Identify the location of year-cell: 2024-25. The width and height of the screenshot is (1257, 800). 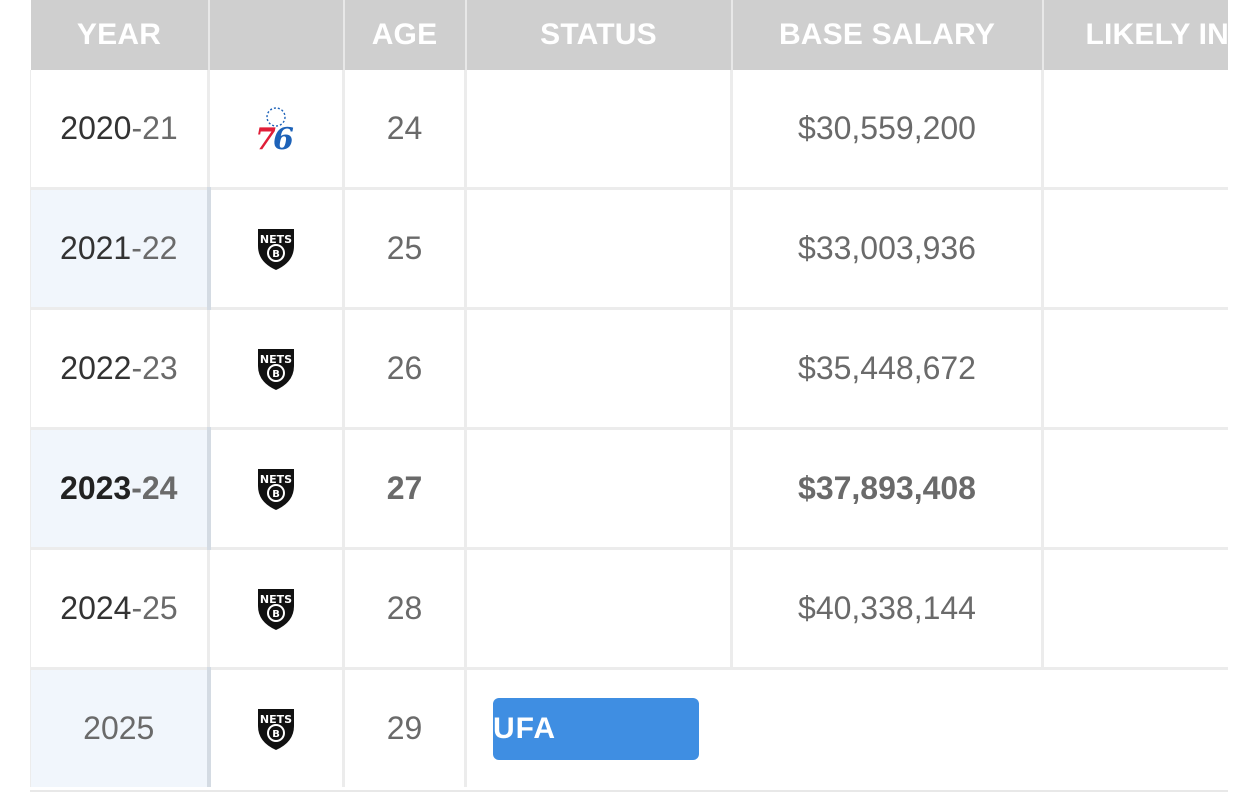
(120, 609).